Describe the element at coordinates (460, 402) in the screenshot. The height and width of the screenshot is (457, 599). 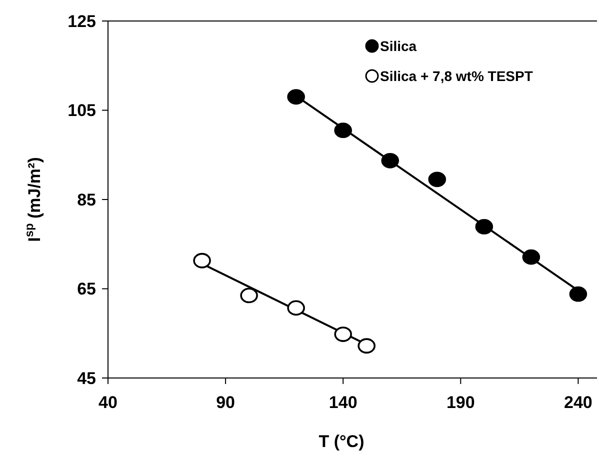
I see `x-tick-label: 190` at that location.